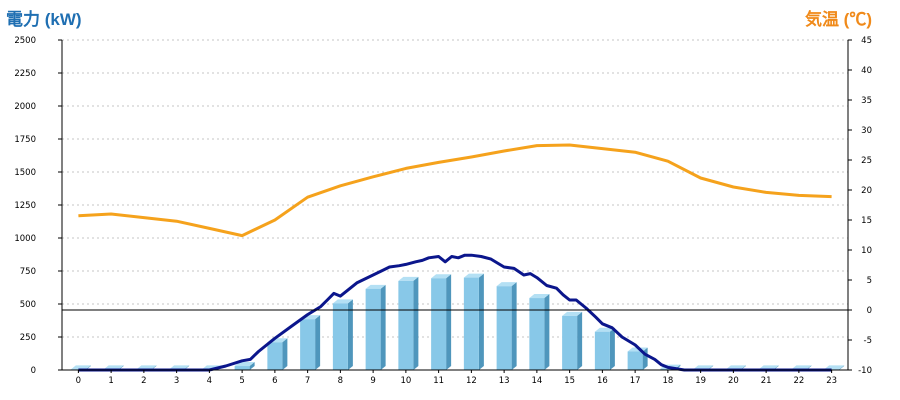 The image size is (900, 400). What do you see at coordinates (766, 381) in the screenshot?
I see `x-tick-label: 21` at bounding box center [766, 381].